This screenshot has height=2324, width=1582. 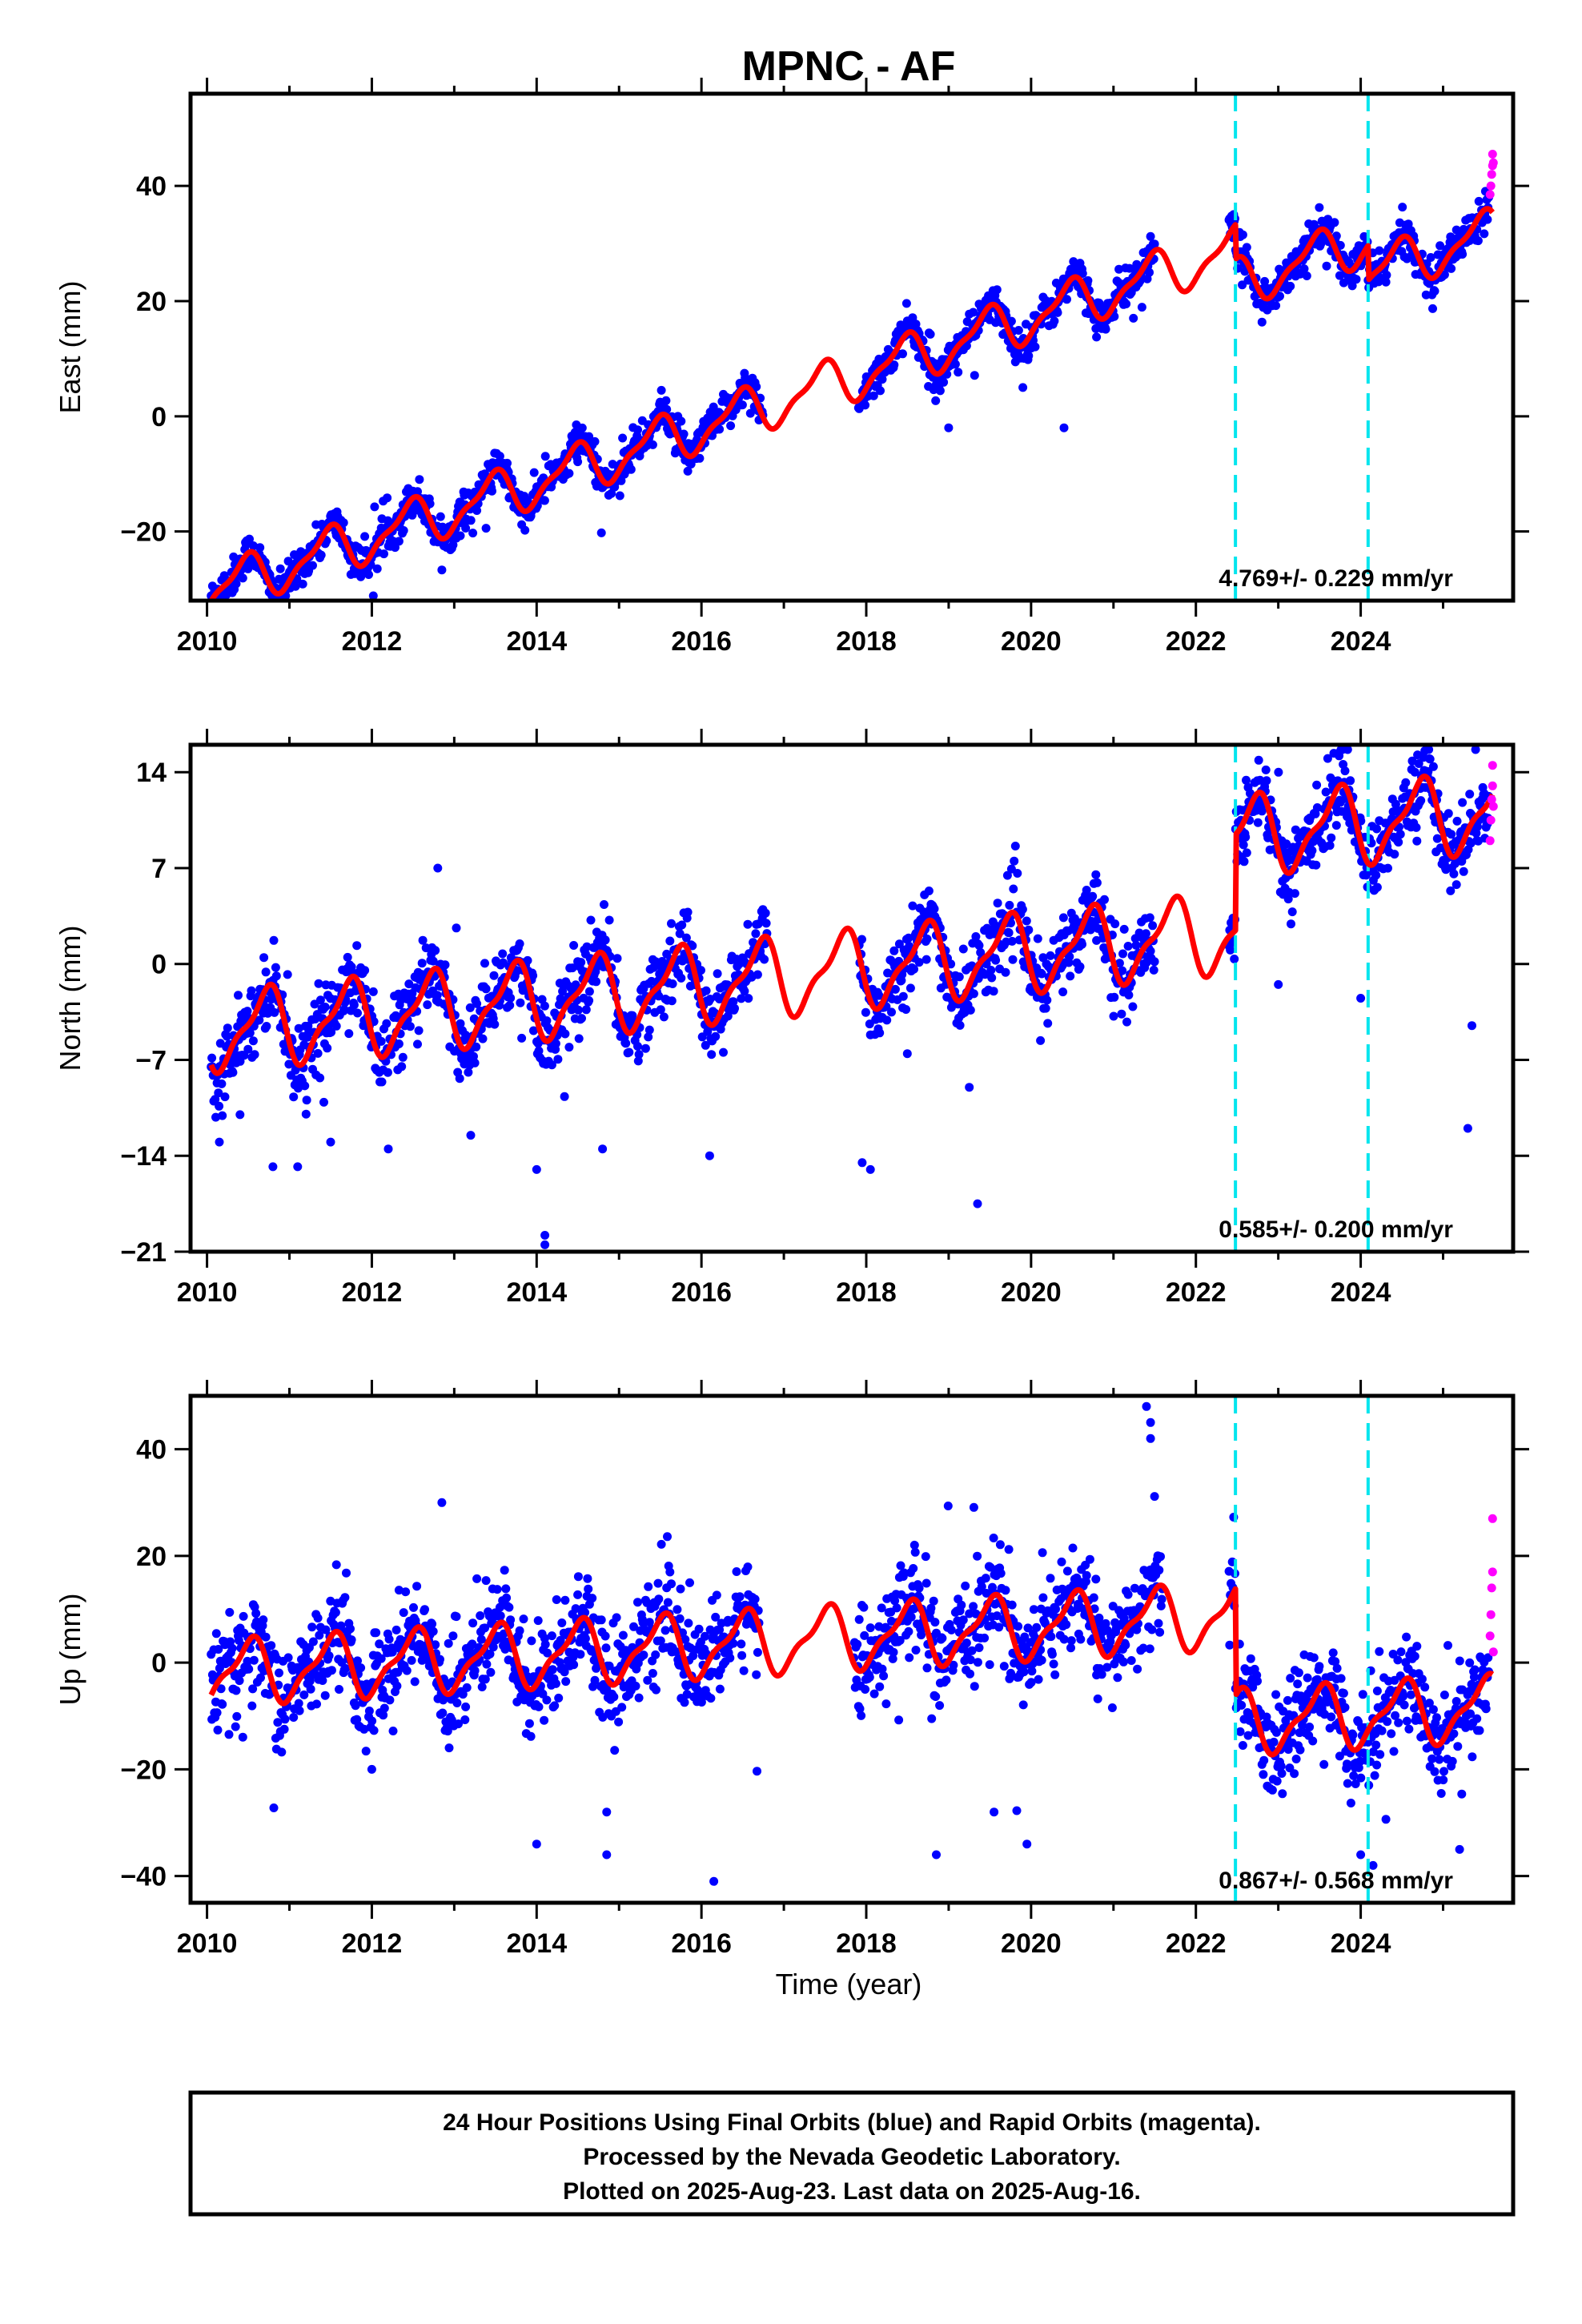 What do you see at coordinates (1302, 347) in the screenshot?
I see `east-step-lines` at bounding box center [1302, 347].